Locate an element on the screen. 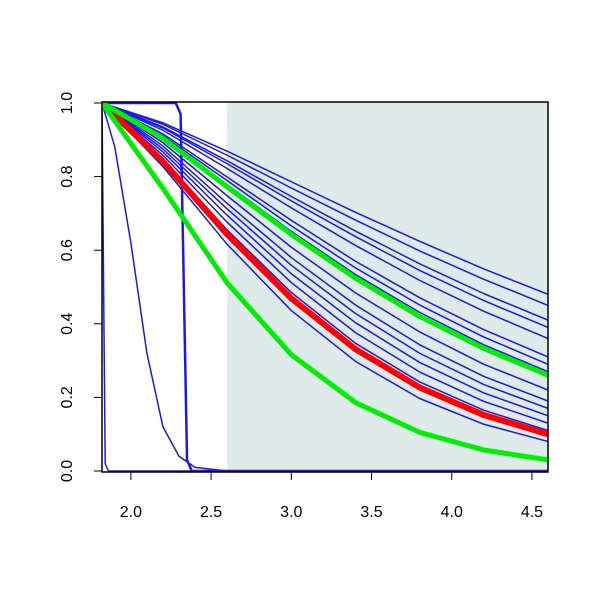 The height and width of the screenshot is (600, 600). y-tick-label: 1.0 is located at coordinates (67, 103).